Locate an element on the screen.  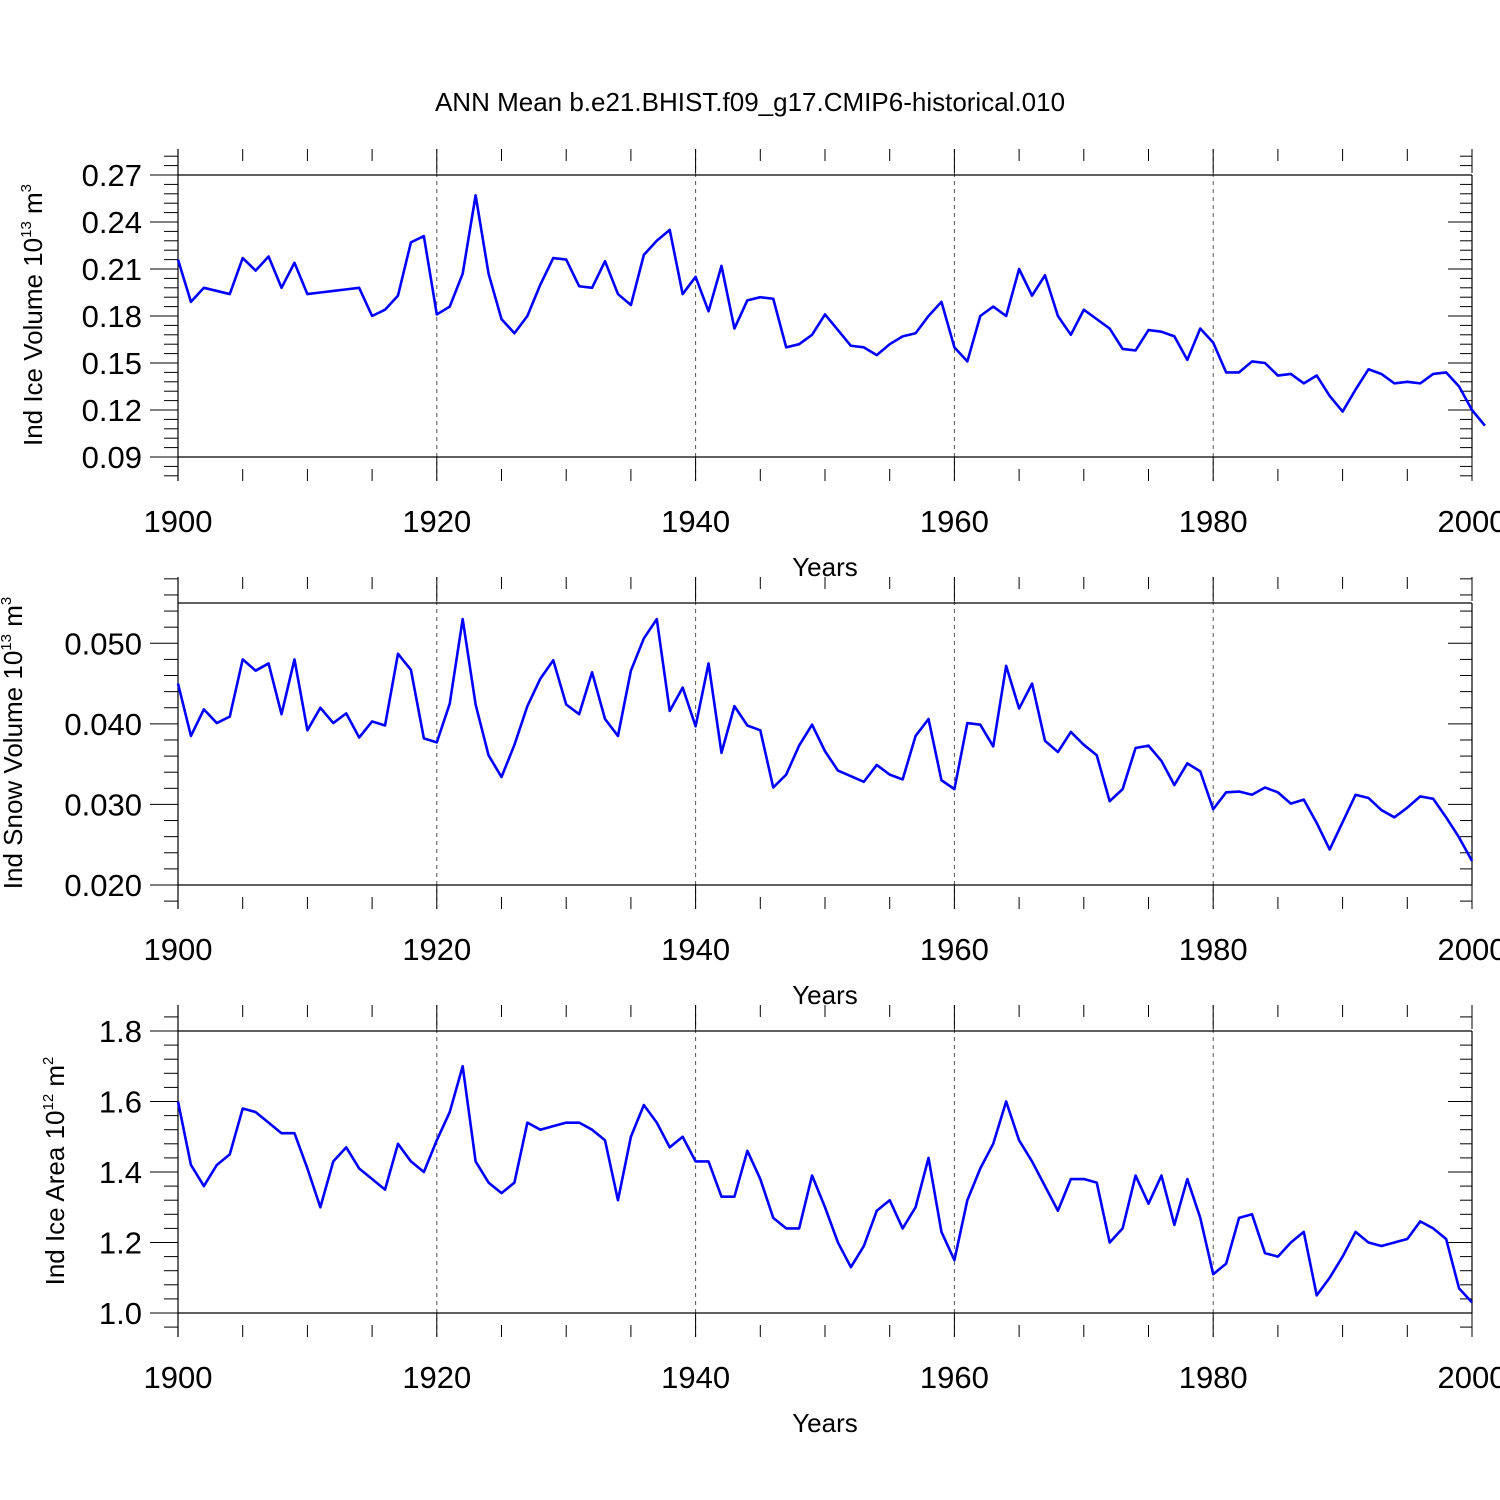
y-tick-label: 0.020 is located at coordinates (103, 885).